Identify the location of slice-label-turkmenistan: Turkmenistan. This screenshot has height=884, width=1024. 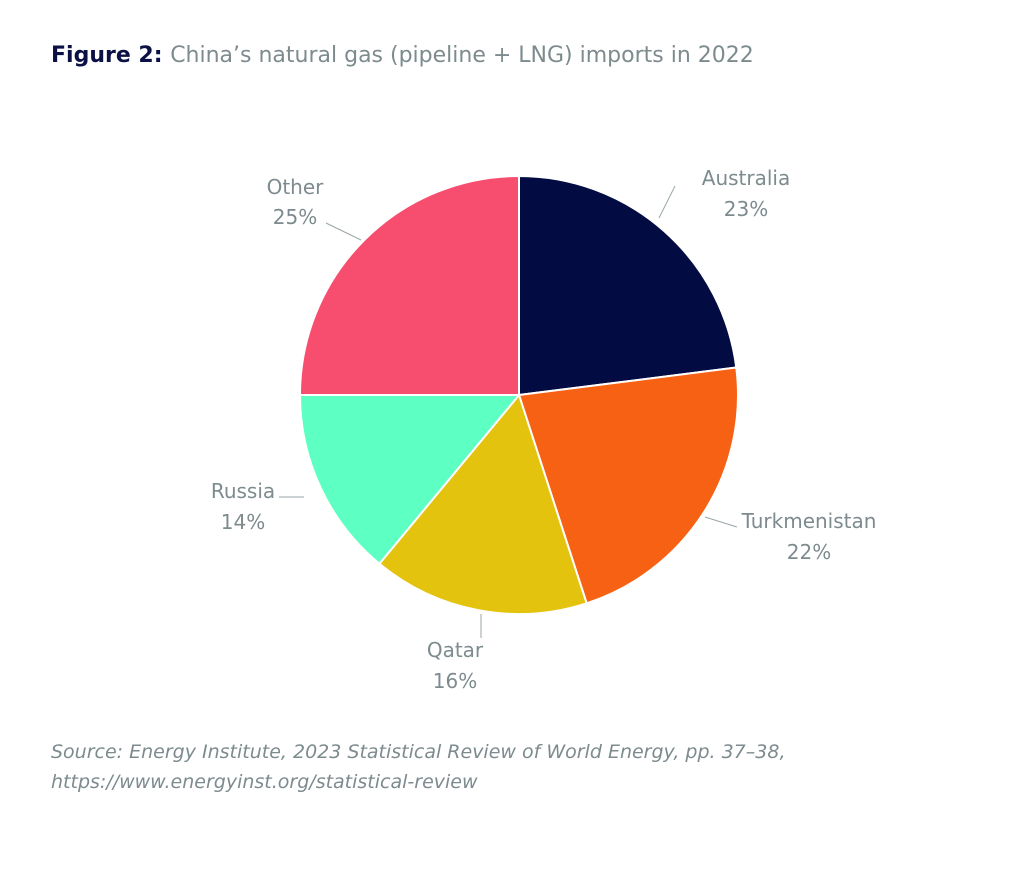
(809, 521).